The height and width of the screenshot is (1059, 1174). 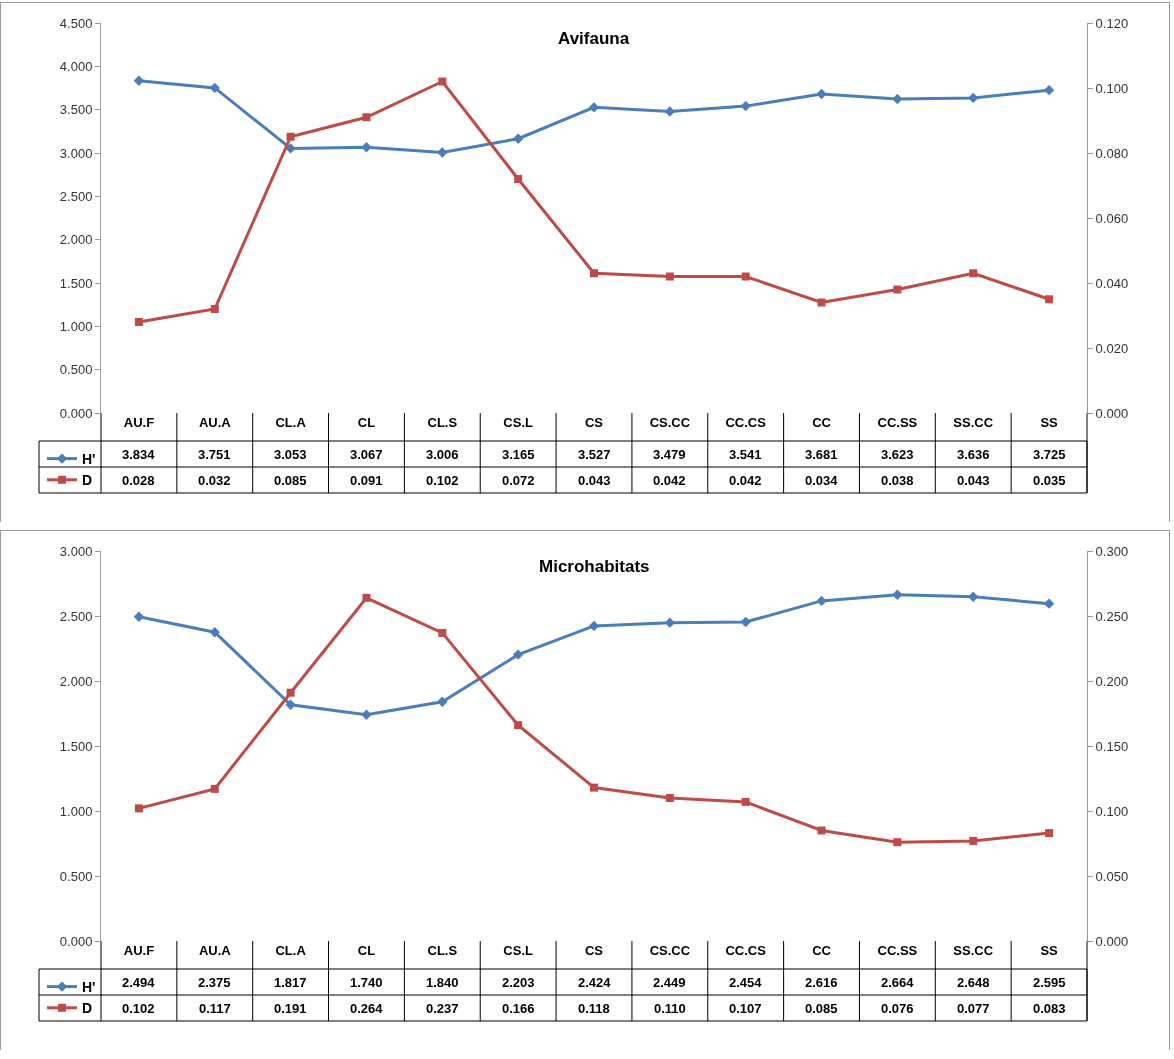 What do you see at coordinates (518, 1008) in the screenshot?
I see `data-label: 0.166` at bounding box center [518, 1008].